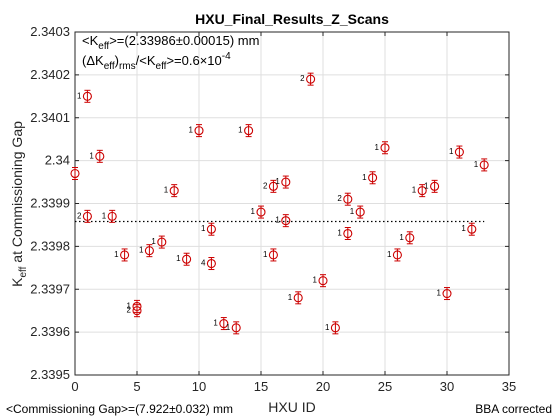 The height and width of the screenshot is (420, 560). I want to click on x-tick-label: 20, so click(323, 386).